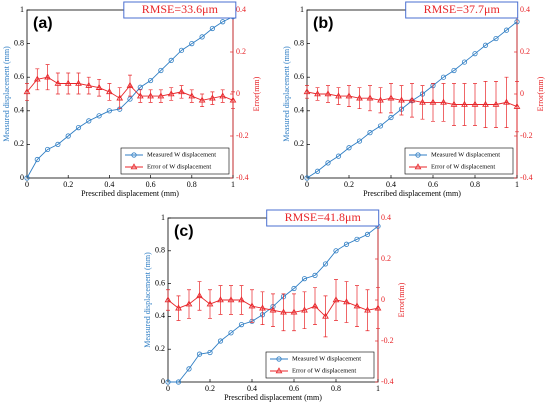  What do you see at coordinates (378, 388) in the screenshot?
I see `x-tick-label: 1` at bounding box center [378, 388].